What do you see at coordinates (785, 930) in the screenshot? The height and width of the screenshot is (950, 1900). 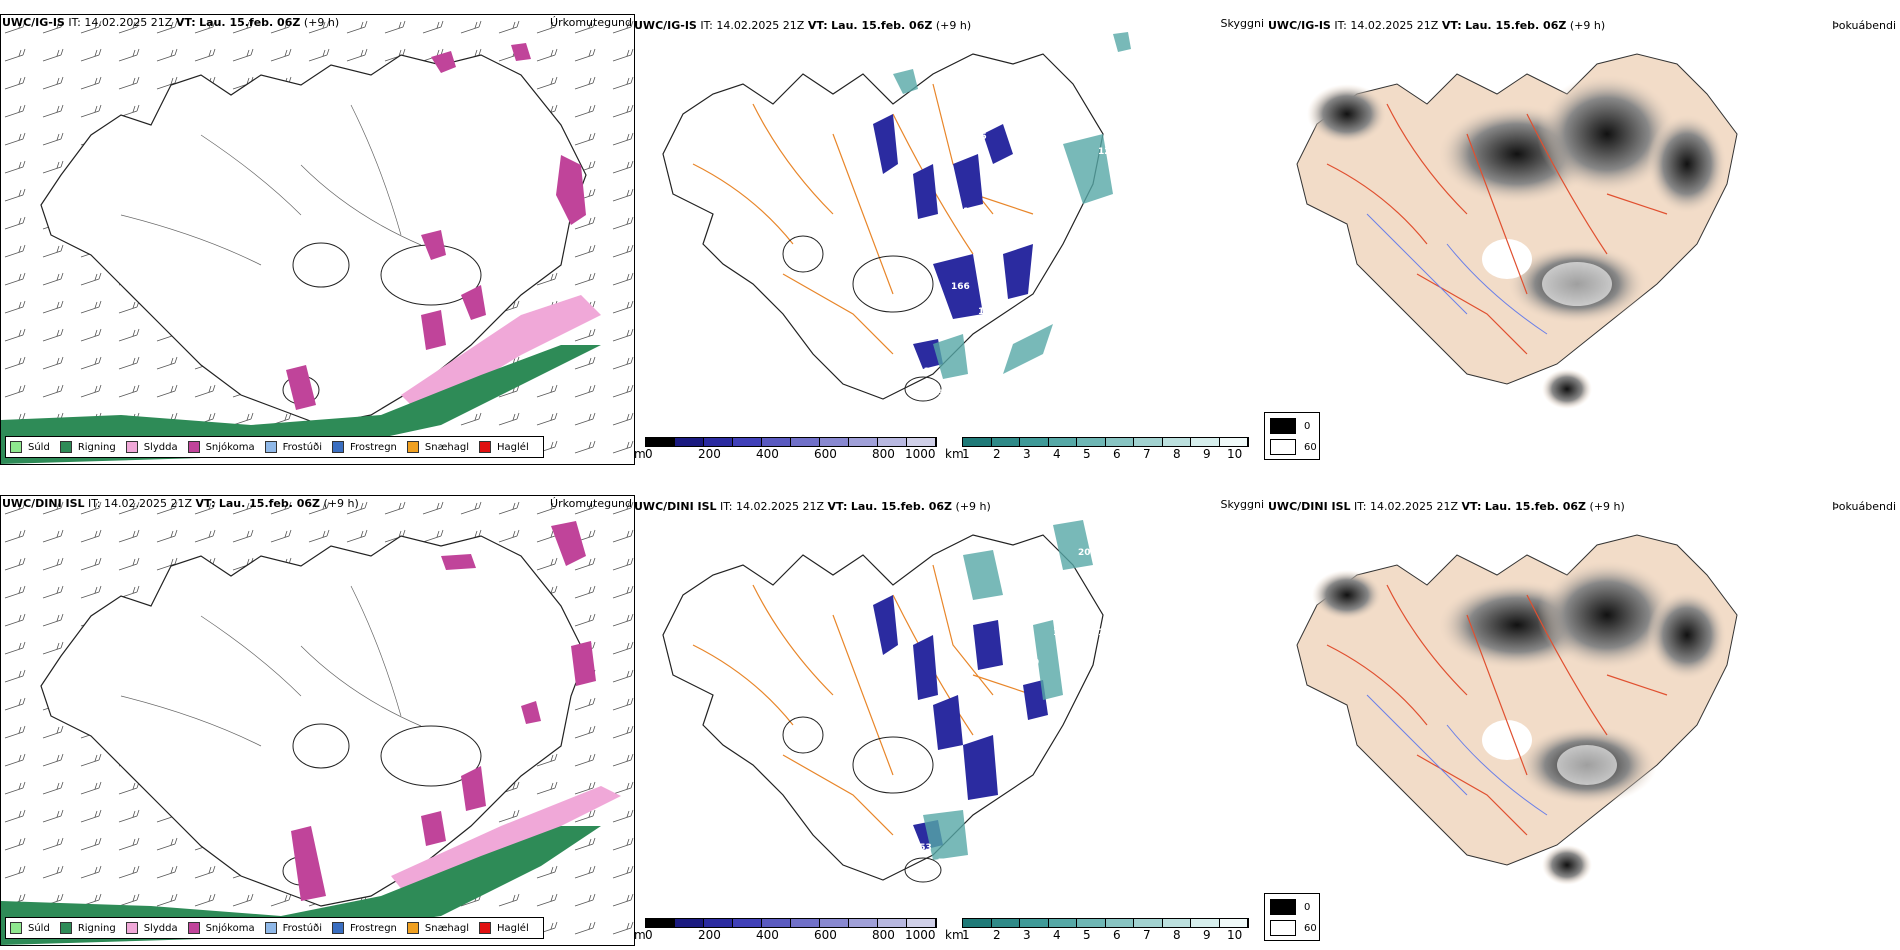 I see `cloud-base-colorbar-2: m 0 200 400 600 800 1000` at bounding box center [785, 930].